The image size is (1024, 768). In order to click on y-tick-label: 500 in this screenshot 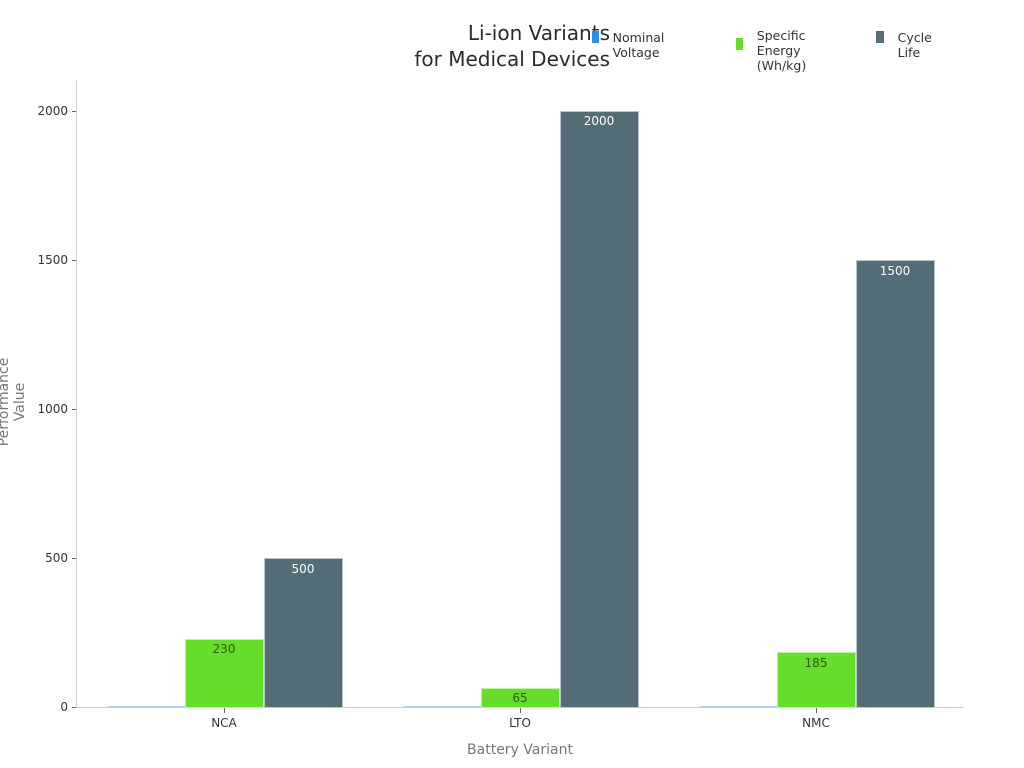, I will do `click(56, 558)`.